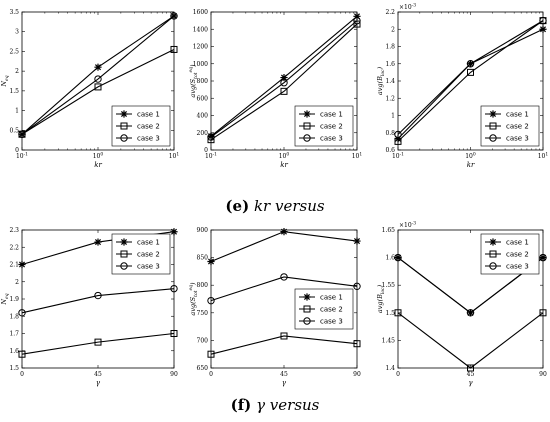 The width and height of the screenshot is (550, 422). Describe the element at coordinates (14, 368) in the screenshot. I see `y-tick-label: 1.5` at that location.